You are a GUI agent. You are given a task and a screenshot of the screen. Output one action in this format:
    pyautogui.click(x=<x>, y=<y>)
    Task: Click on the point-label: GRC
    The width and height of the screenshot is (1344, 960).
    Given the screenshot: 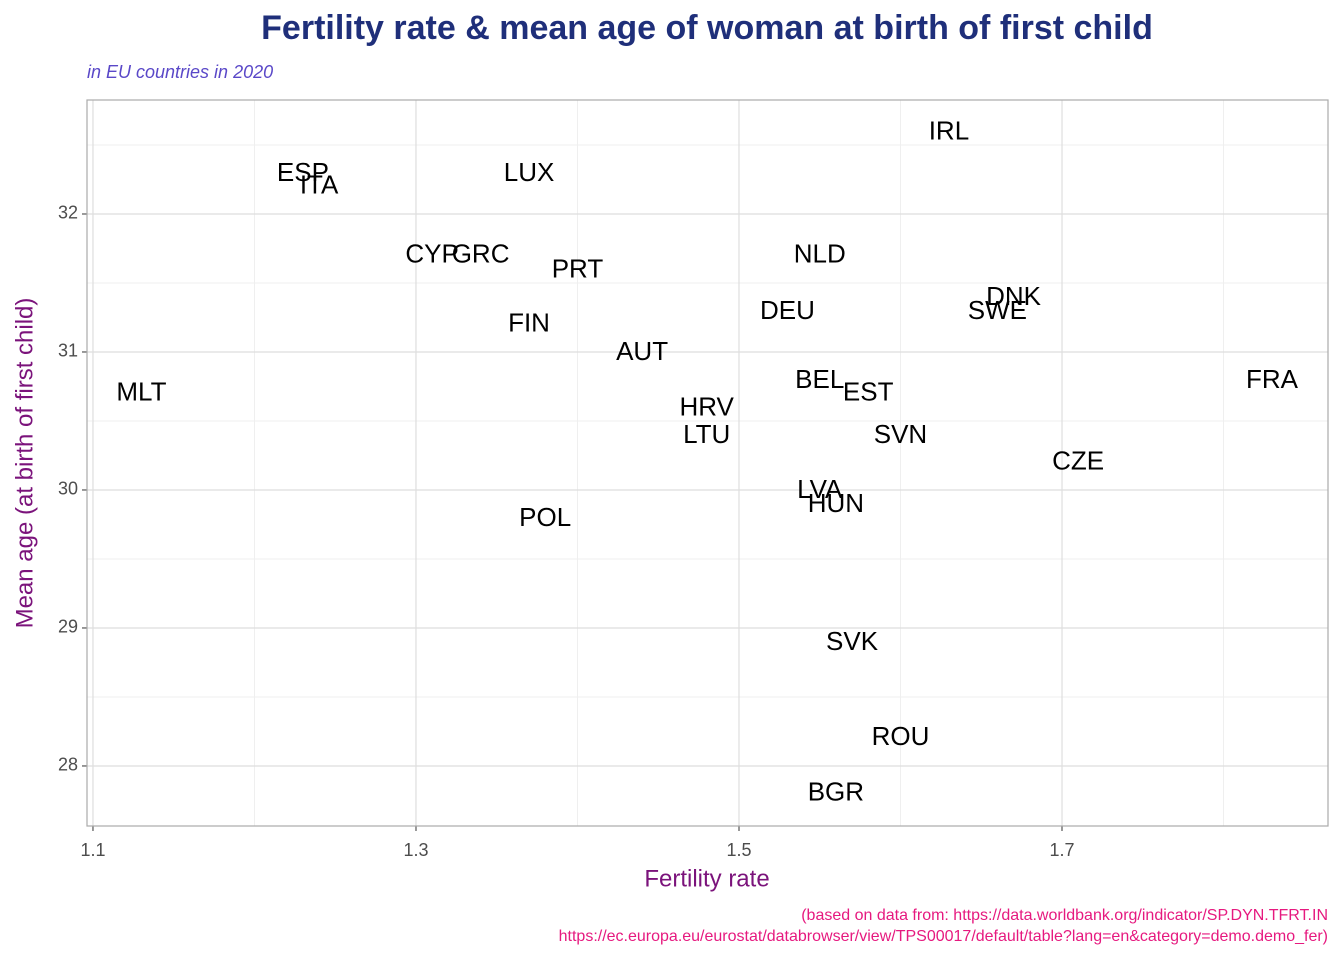 What is the action you would take?
    pyautogui.click(x=481, y=253)
    